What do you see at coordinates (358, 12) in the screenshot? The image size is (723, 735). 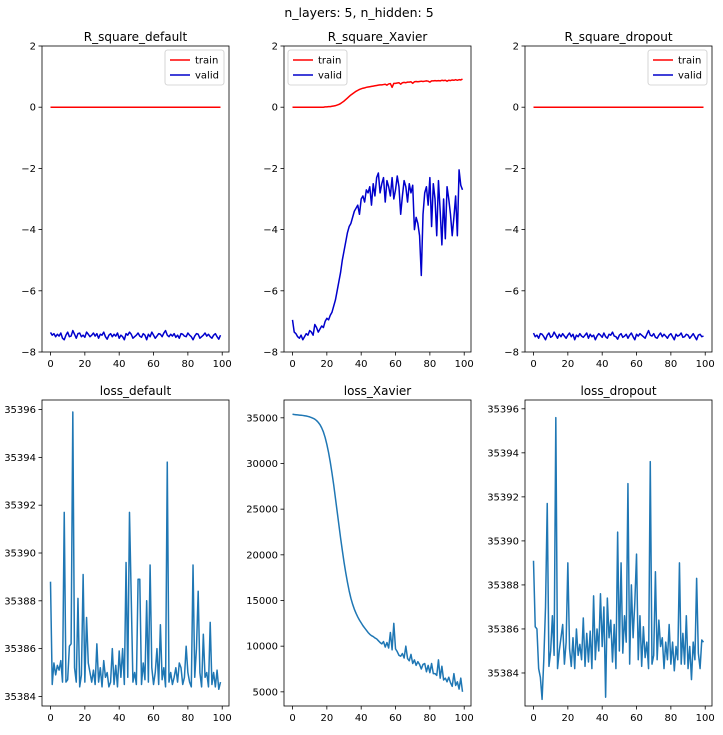 I see `figure-suptitle: n_layers: 5, n_hidden: 5` at bounding box center [358, 12].